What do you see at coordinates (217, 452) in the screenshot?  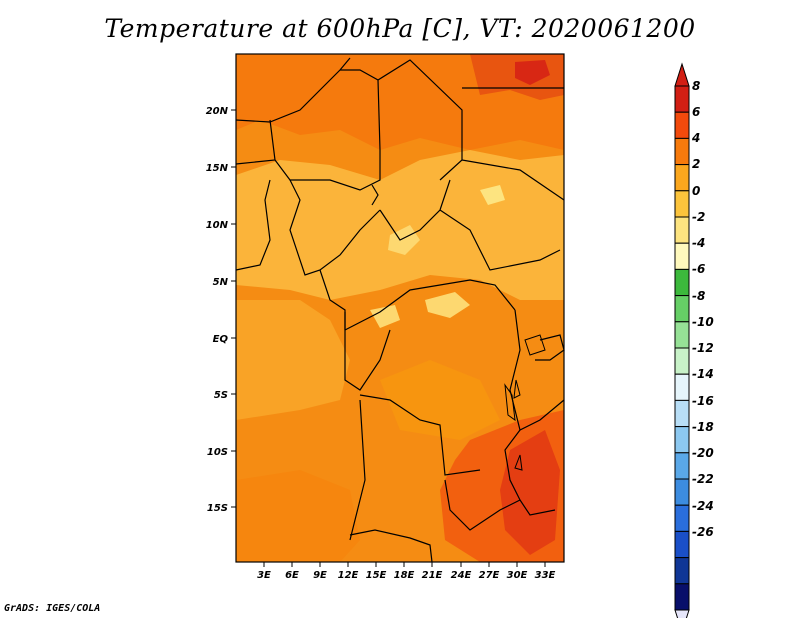 I see `lat-label: 10S` at bounding box center [217, 452].